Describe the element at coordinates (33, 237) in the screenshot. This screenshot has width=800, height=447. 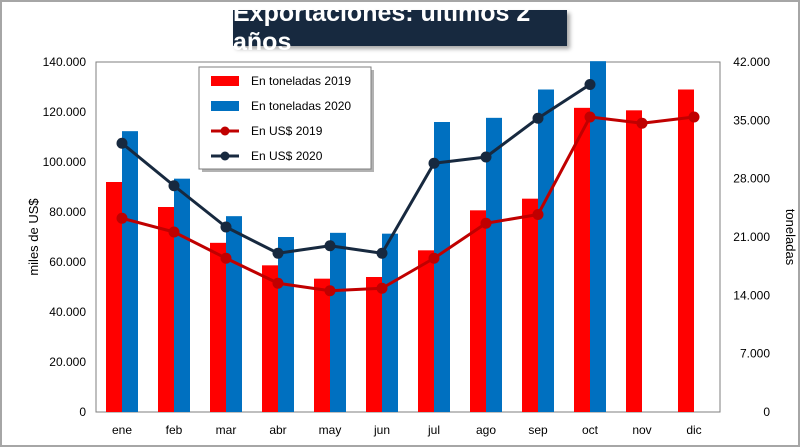
I see `y-left-axis-label: miles de US$` at that location.